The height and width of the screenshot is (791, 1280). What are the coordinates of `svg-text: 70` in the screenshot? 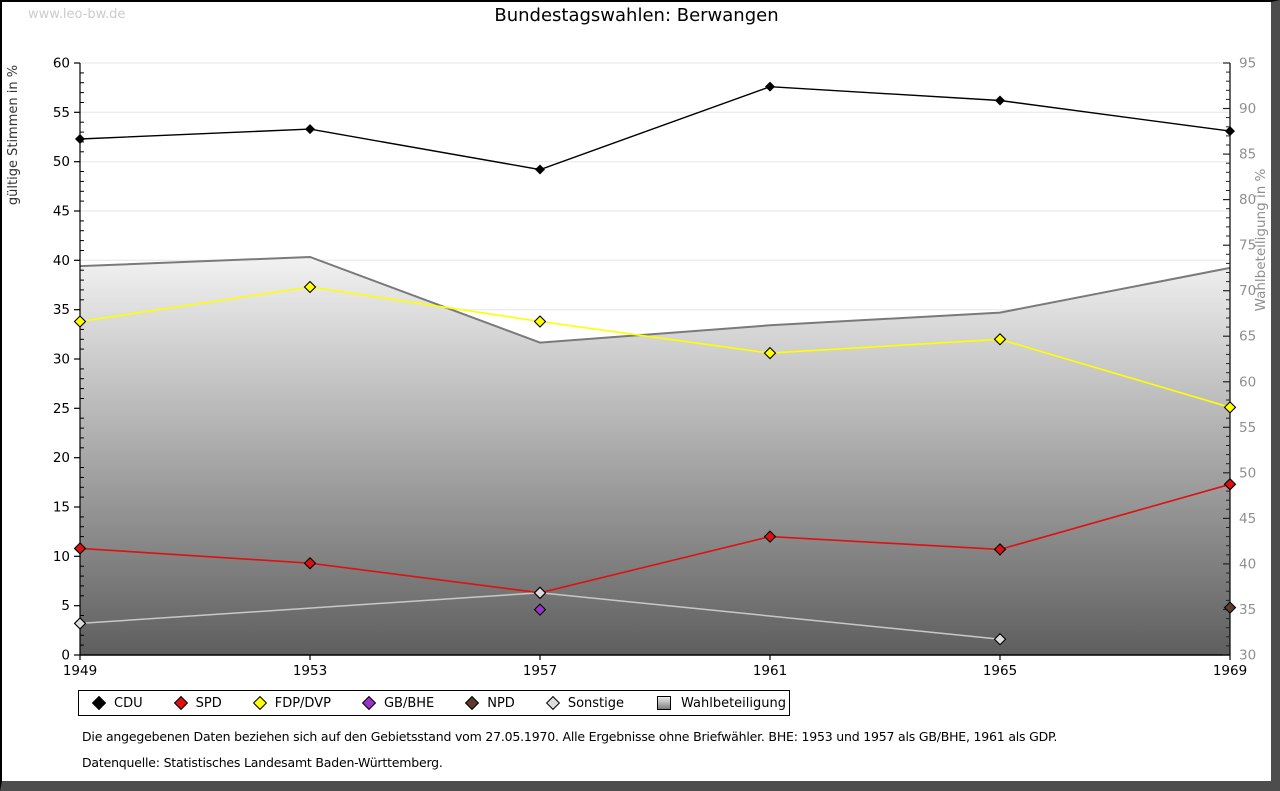 It's located at (1247, 291).